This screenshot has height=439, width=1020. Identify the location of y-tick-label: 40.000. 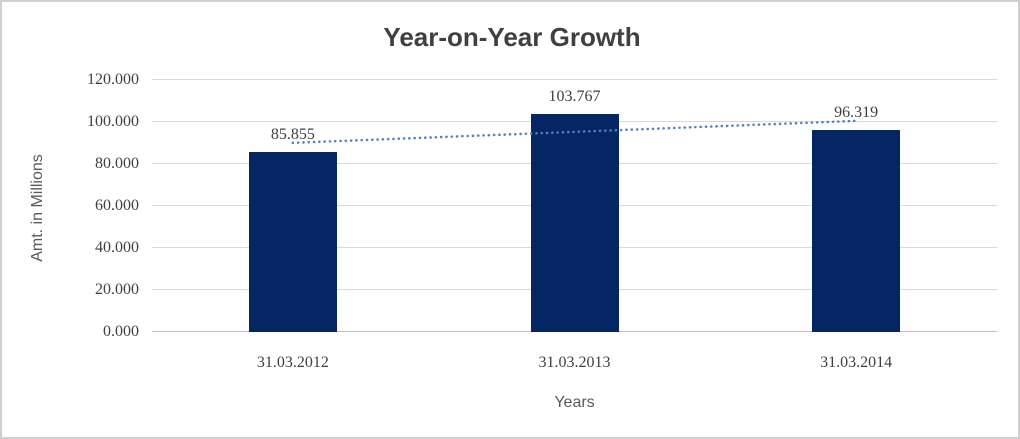
(117, 247).